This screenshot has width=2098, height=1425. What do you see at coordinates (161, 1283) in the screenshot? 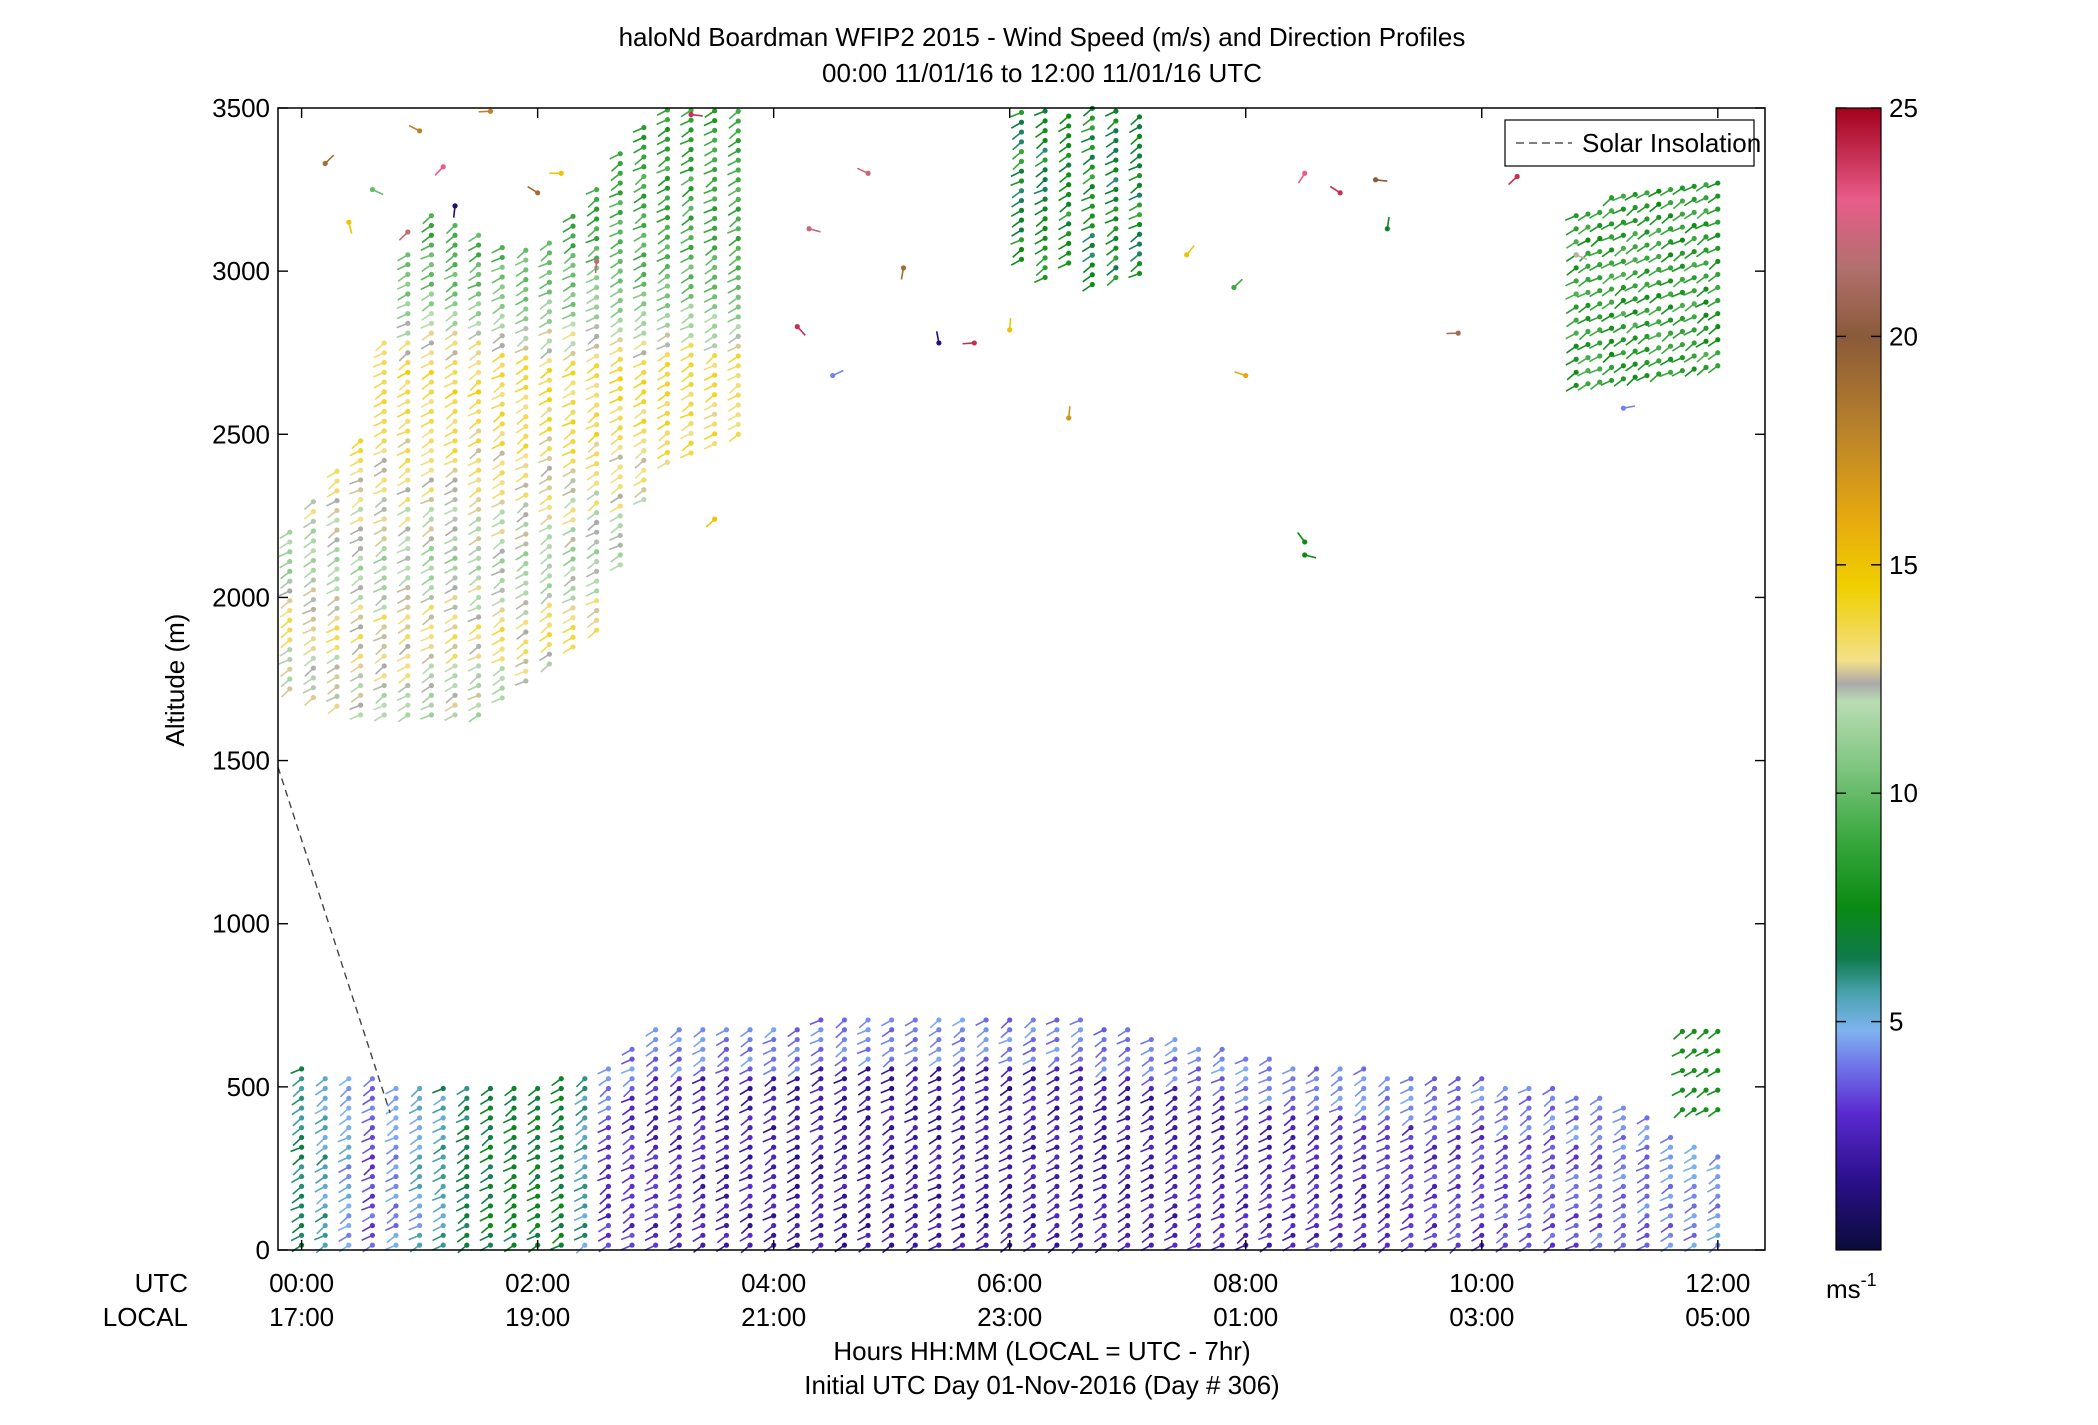
I see `x-row-label-utc: UTC` at bounding box center [161, 1283].